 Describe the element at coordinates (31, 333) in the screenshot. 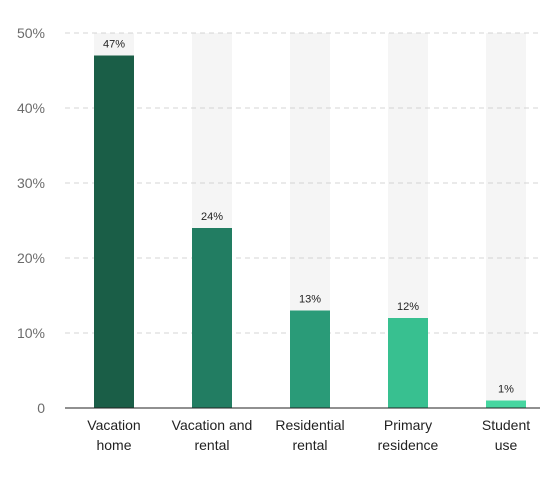

I see `y-tick-label: 10%` at that location.